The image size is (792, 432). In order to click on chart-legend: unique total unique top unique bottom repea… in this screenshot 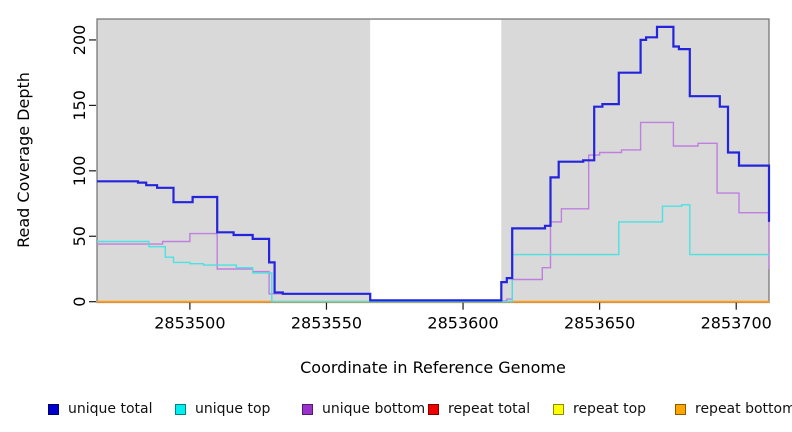, I will do `click(396, 411)`.